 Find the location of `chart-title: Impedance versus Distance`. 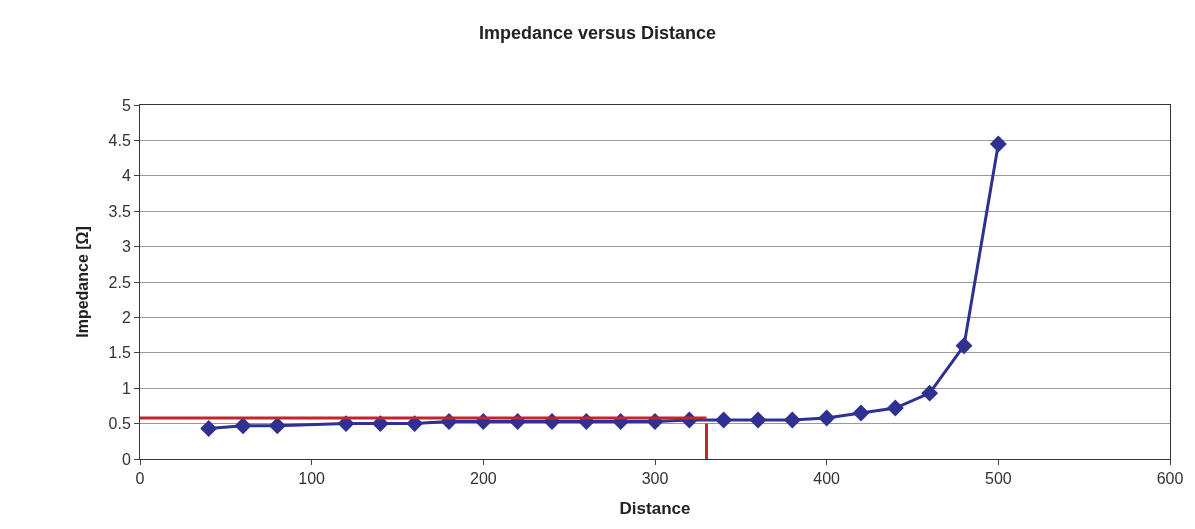

chart-title: Impedance versus Distance is located at coordinates (597, 33).